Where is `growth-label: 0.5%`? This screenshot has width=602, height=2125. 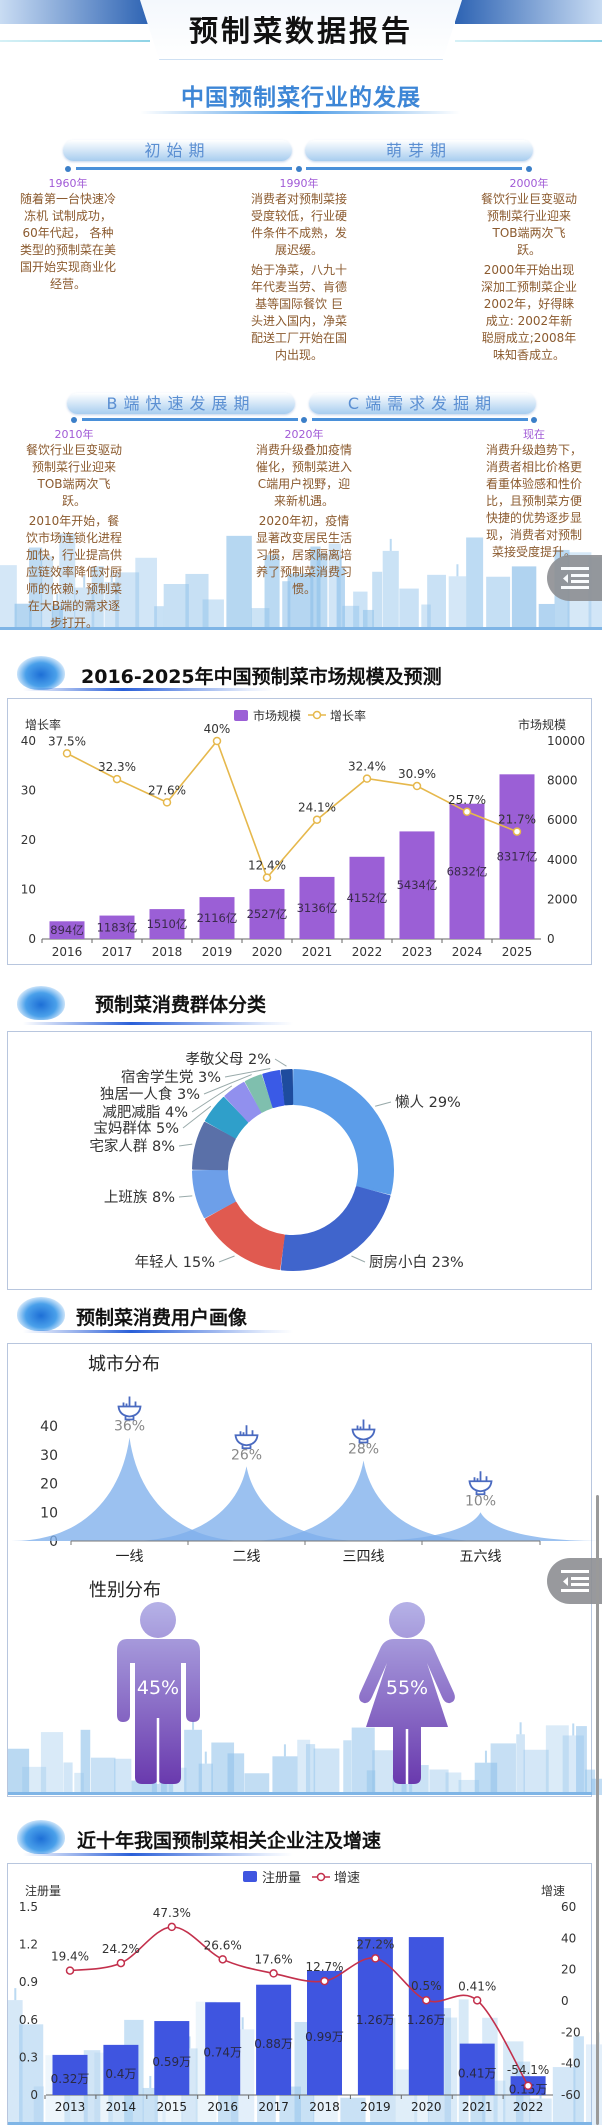
growth-label: 0.5% is located at coordinates (426, 1986).